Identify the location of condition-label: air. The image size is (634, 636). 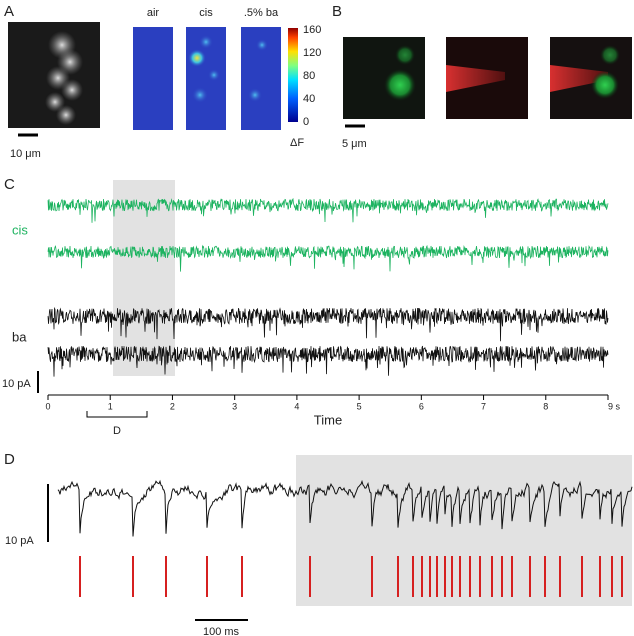
(153, 13).